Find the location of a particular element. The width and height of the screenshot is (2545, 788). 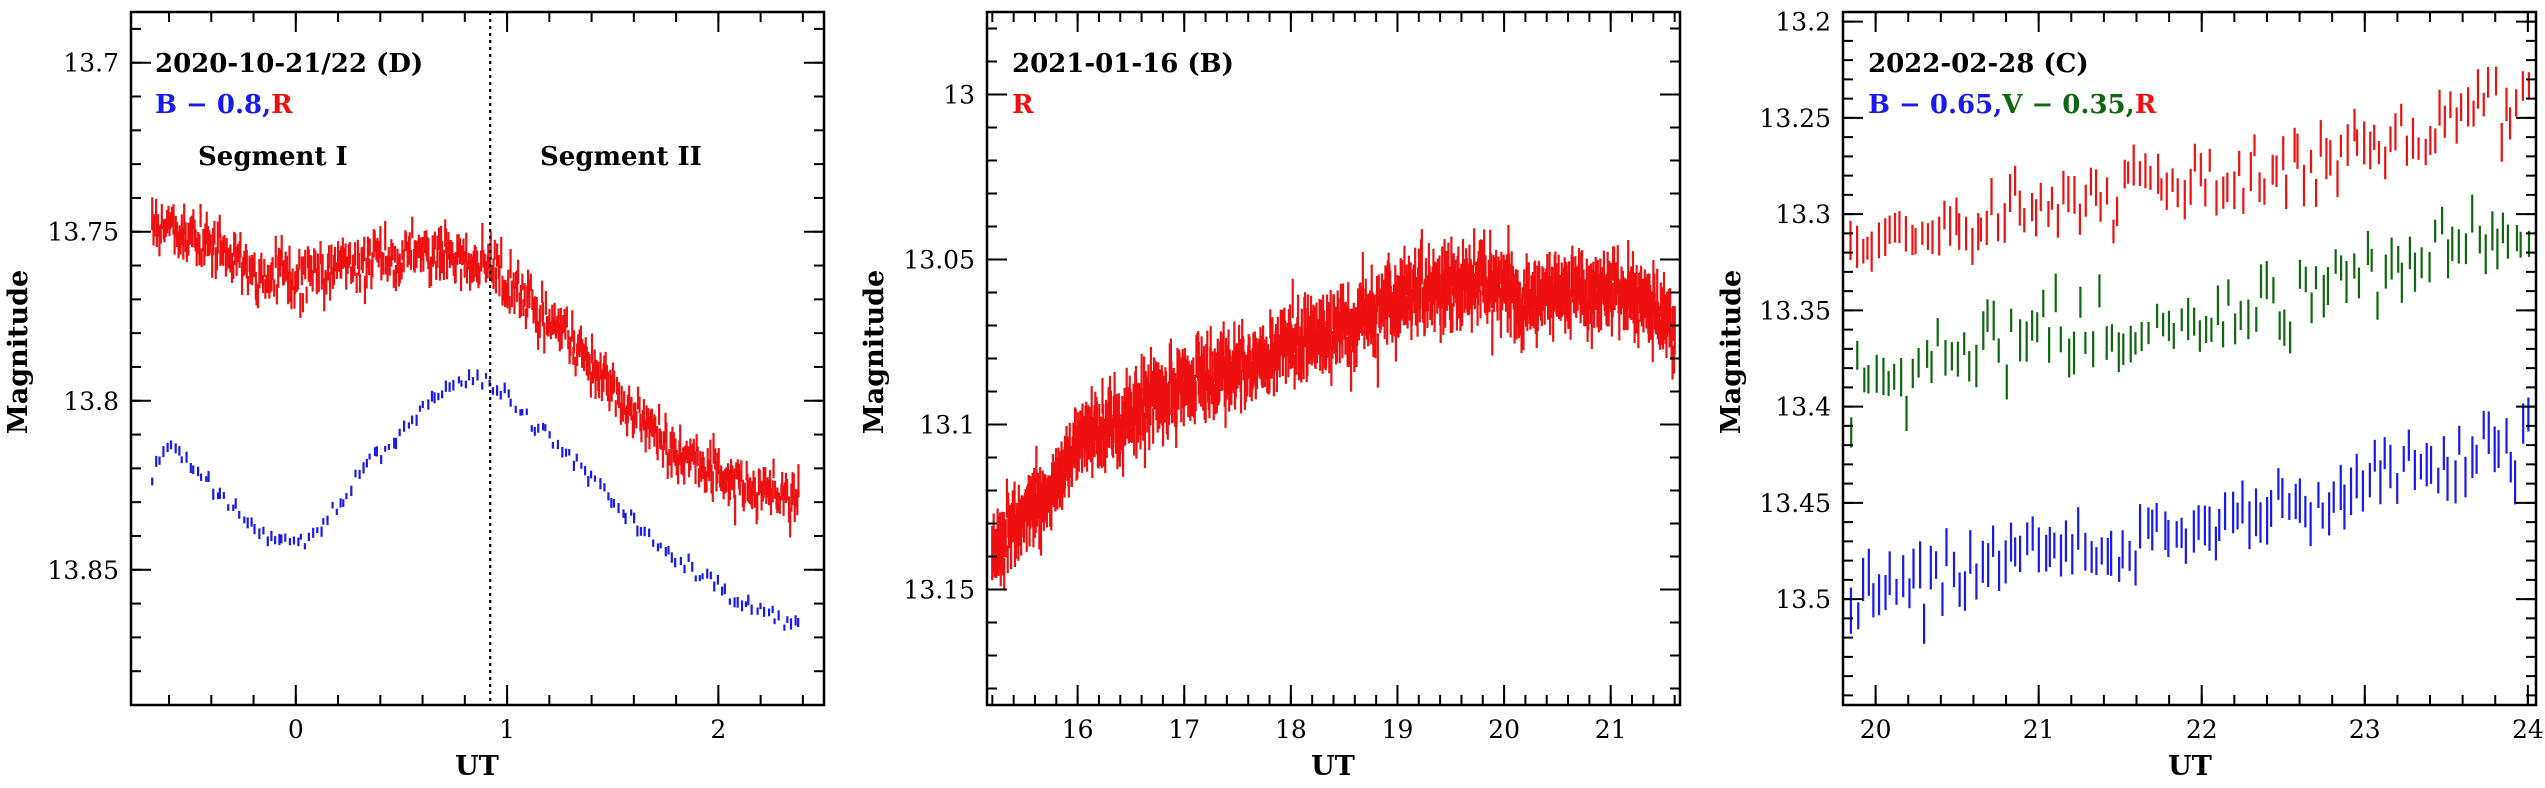

segment-1-label: Segment I is located at coordinates (273, 157).